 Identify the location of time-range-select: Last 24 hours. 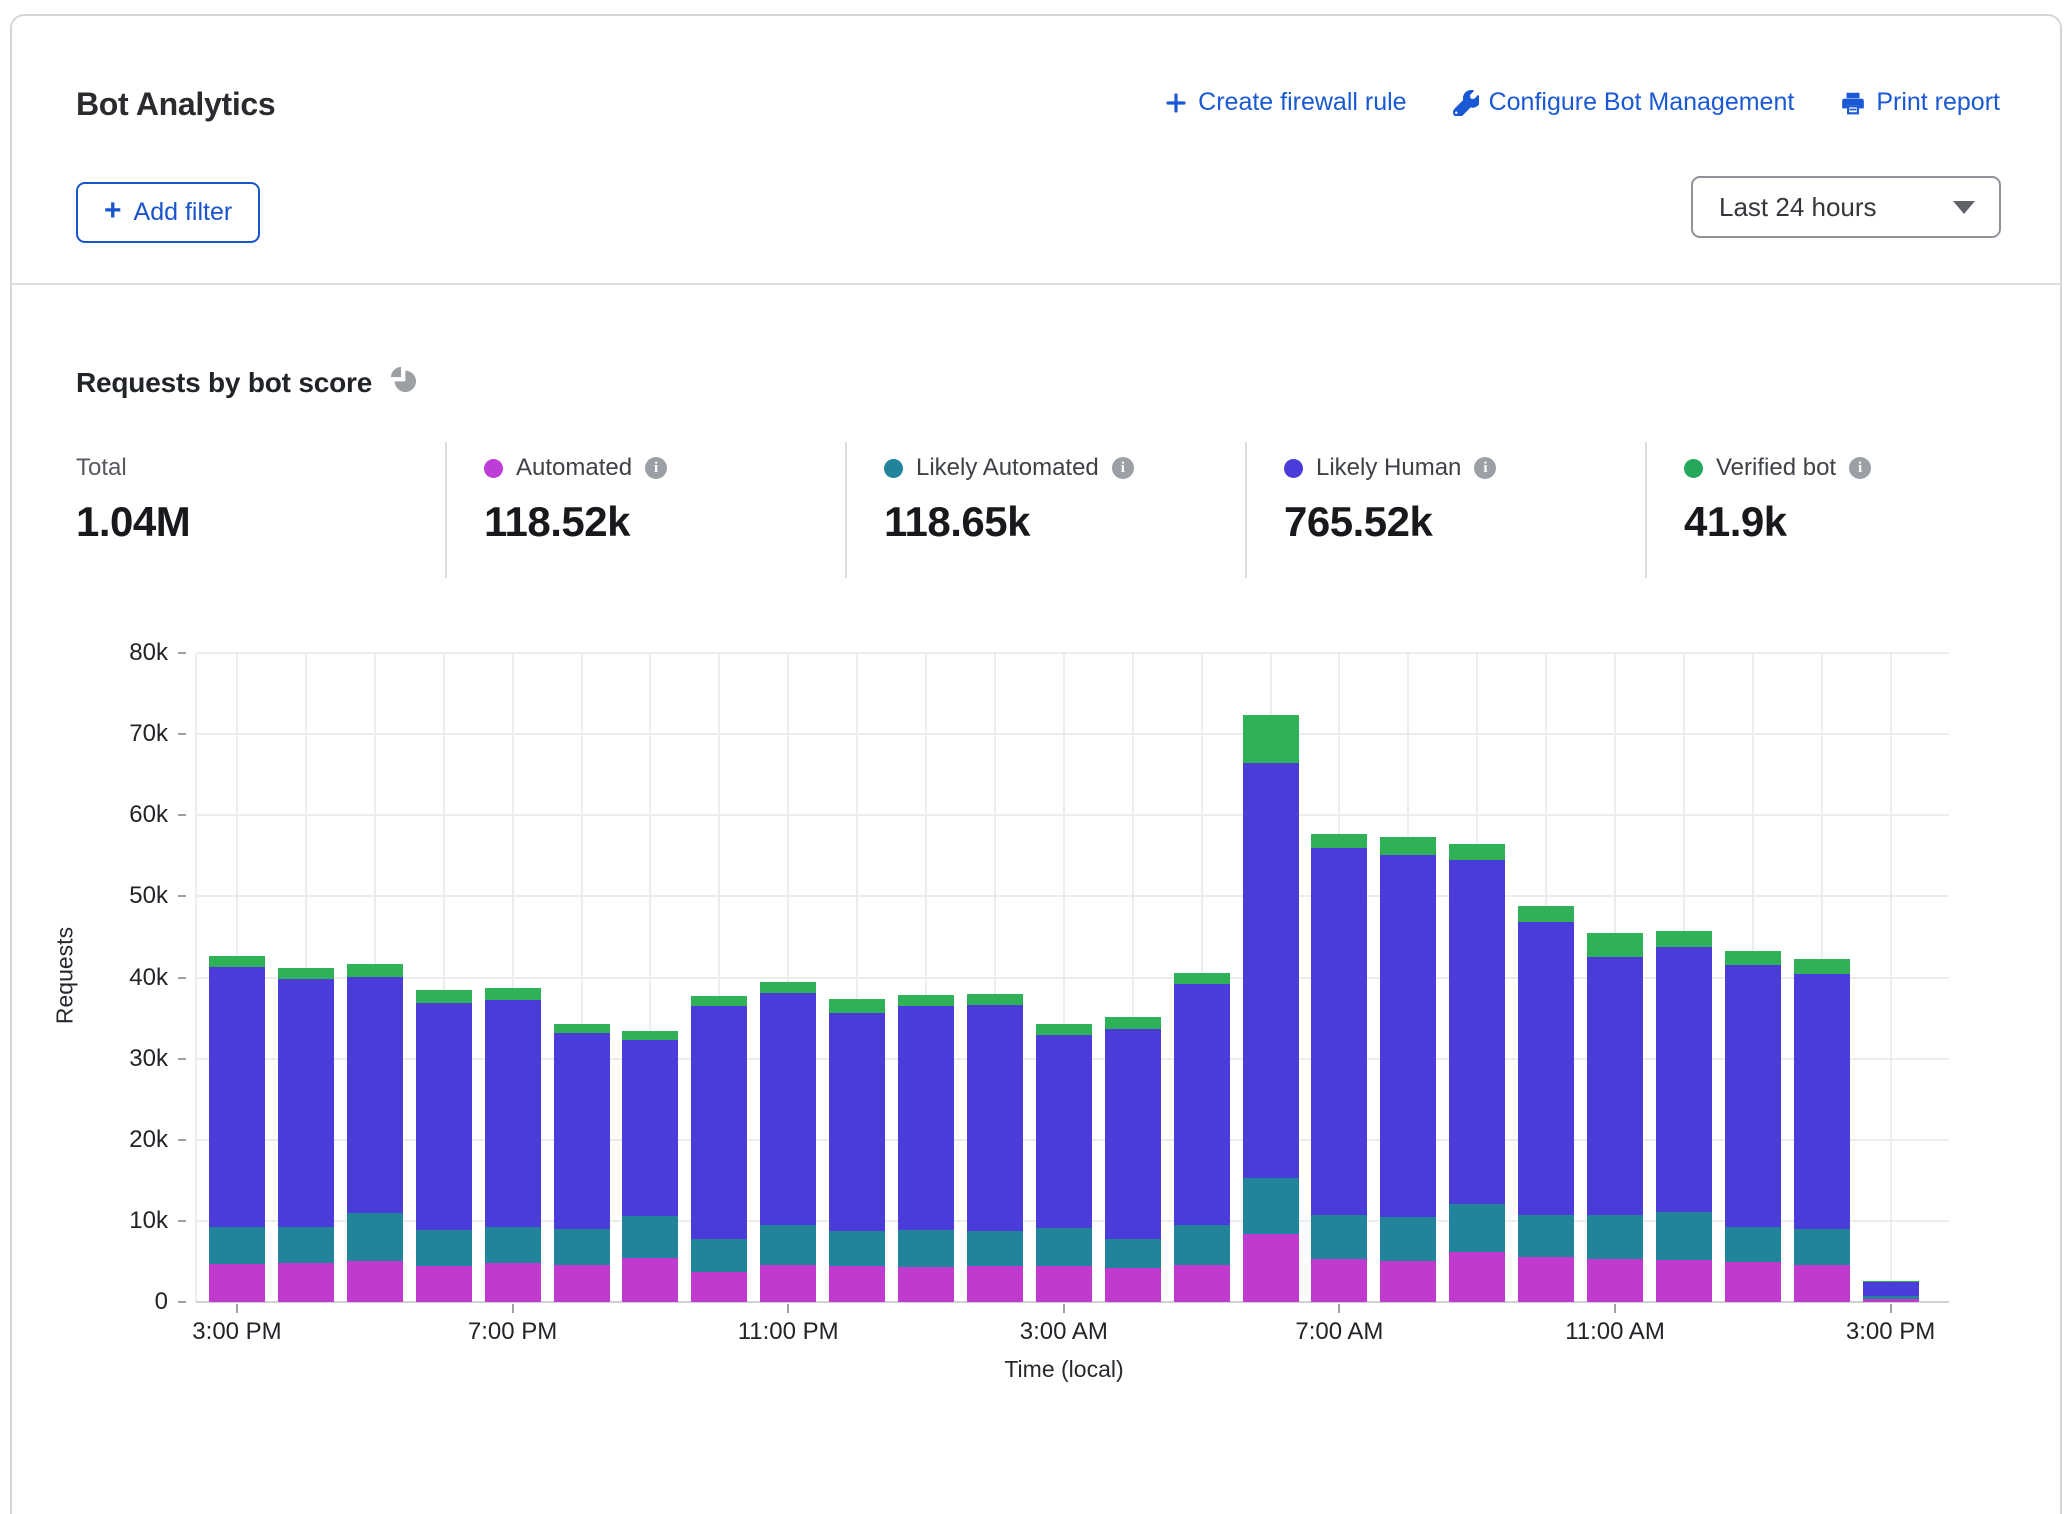
(1846, 207).